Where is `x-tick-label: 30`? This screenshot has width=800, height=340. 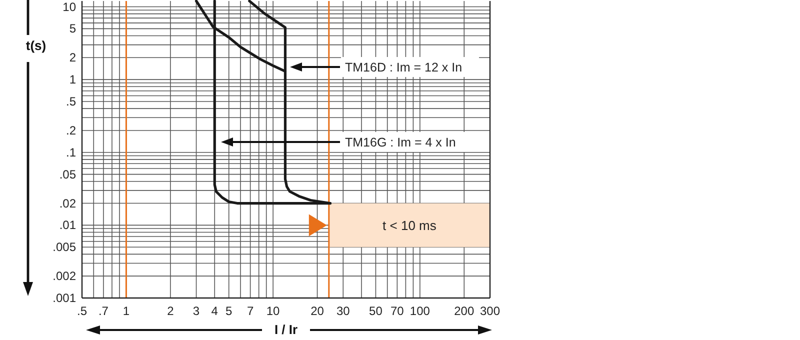 x-tick-label: 30 is located at coordinates (343, 311).